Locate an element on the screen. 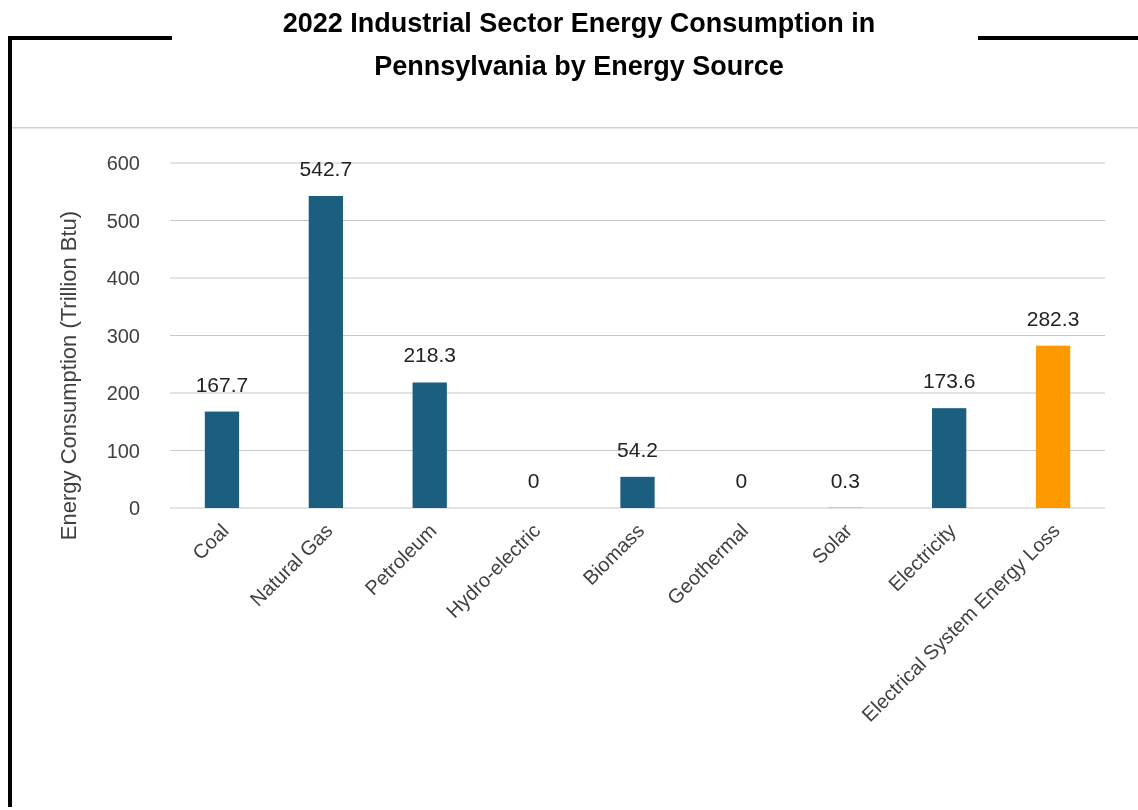  data-label: 542.7 is located at coordinates (326, 168).